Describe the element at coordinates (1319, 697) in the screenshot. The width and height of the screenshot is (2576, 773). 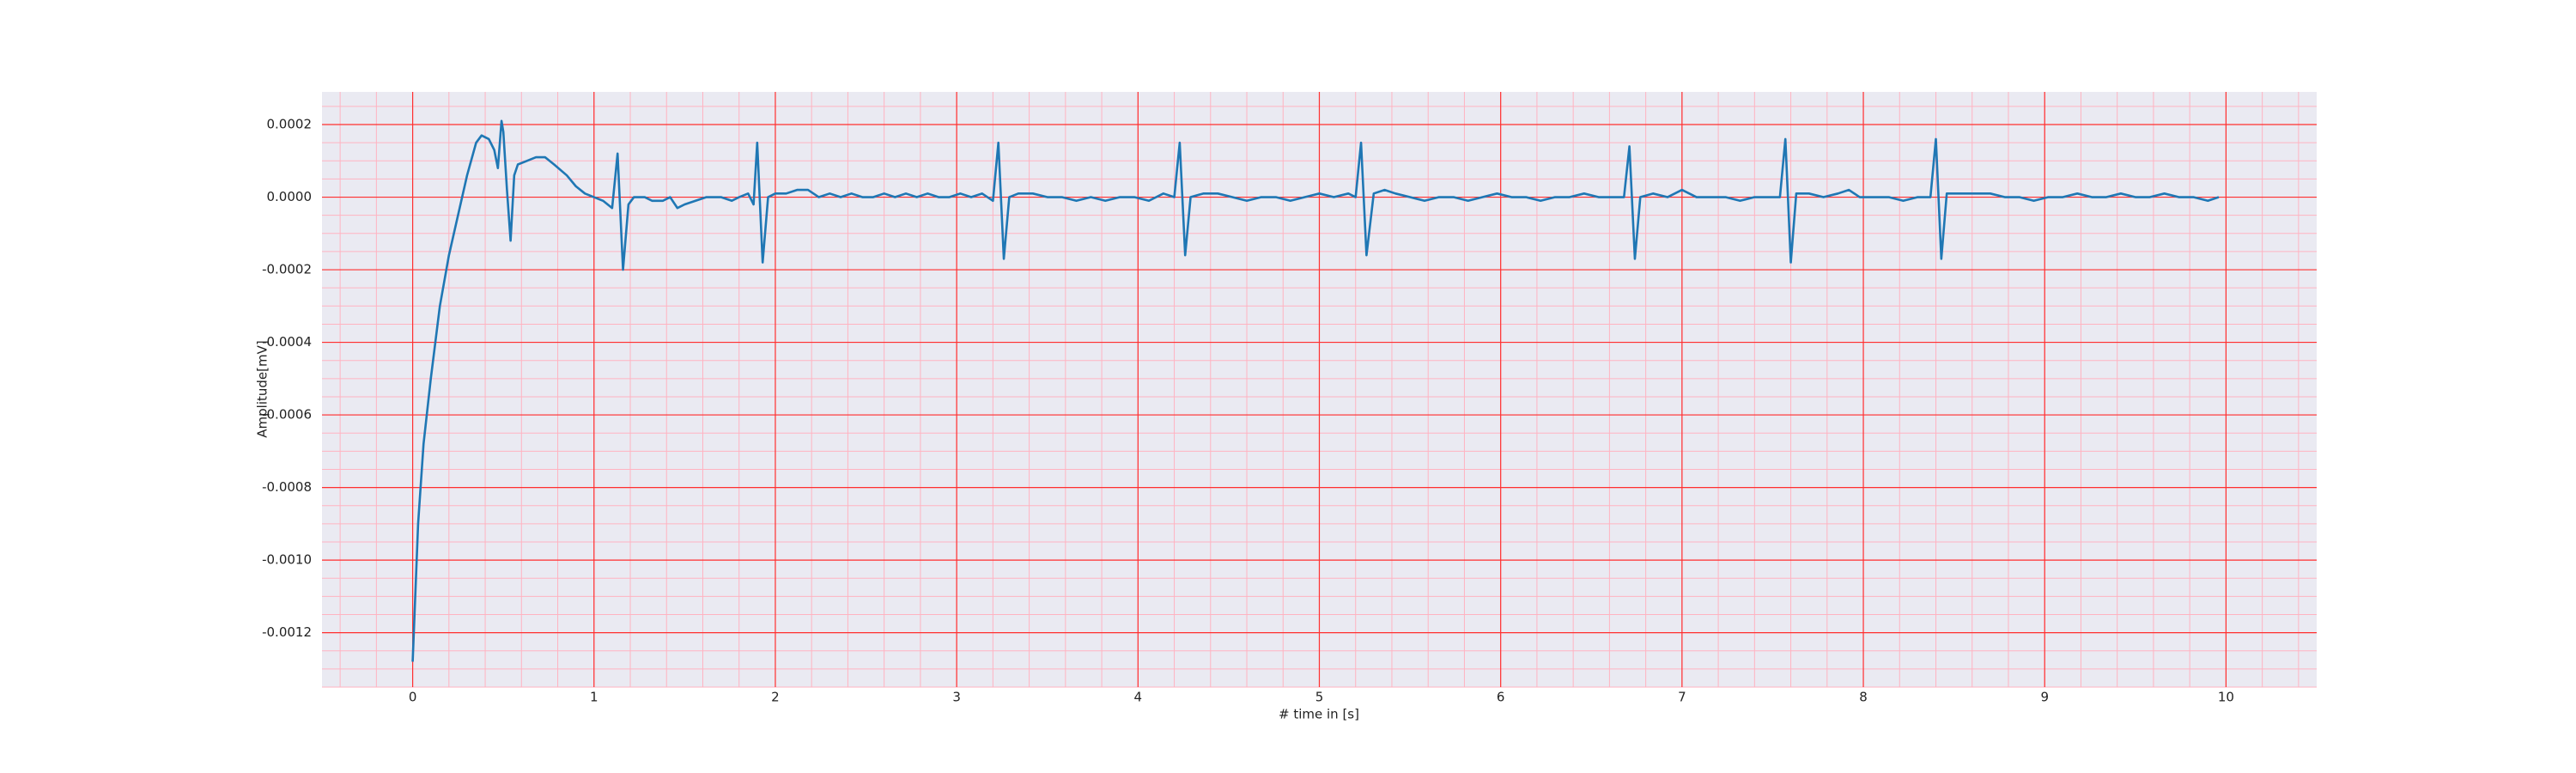
I see `x-tick-label: 5` at that location.